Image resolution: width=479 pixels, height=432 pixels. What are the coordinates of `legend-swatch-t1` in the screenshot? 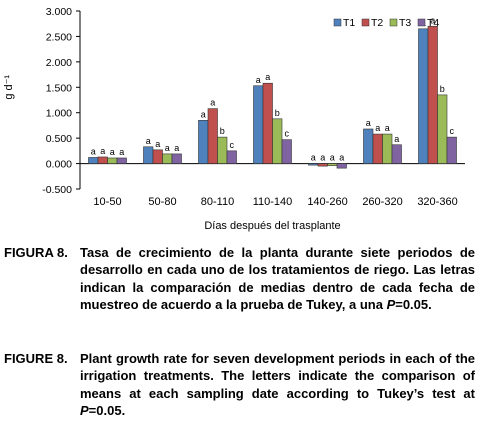 It's located at (337, 22).